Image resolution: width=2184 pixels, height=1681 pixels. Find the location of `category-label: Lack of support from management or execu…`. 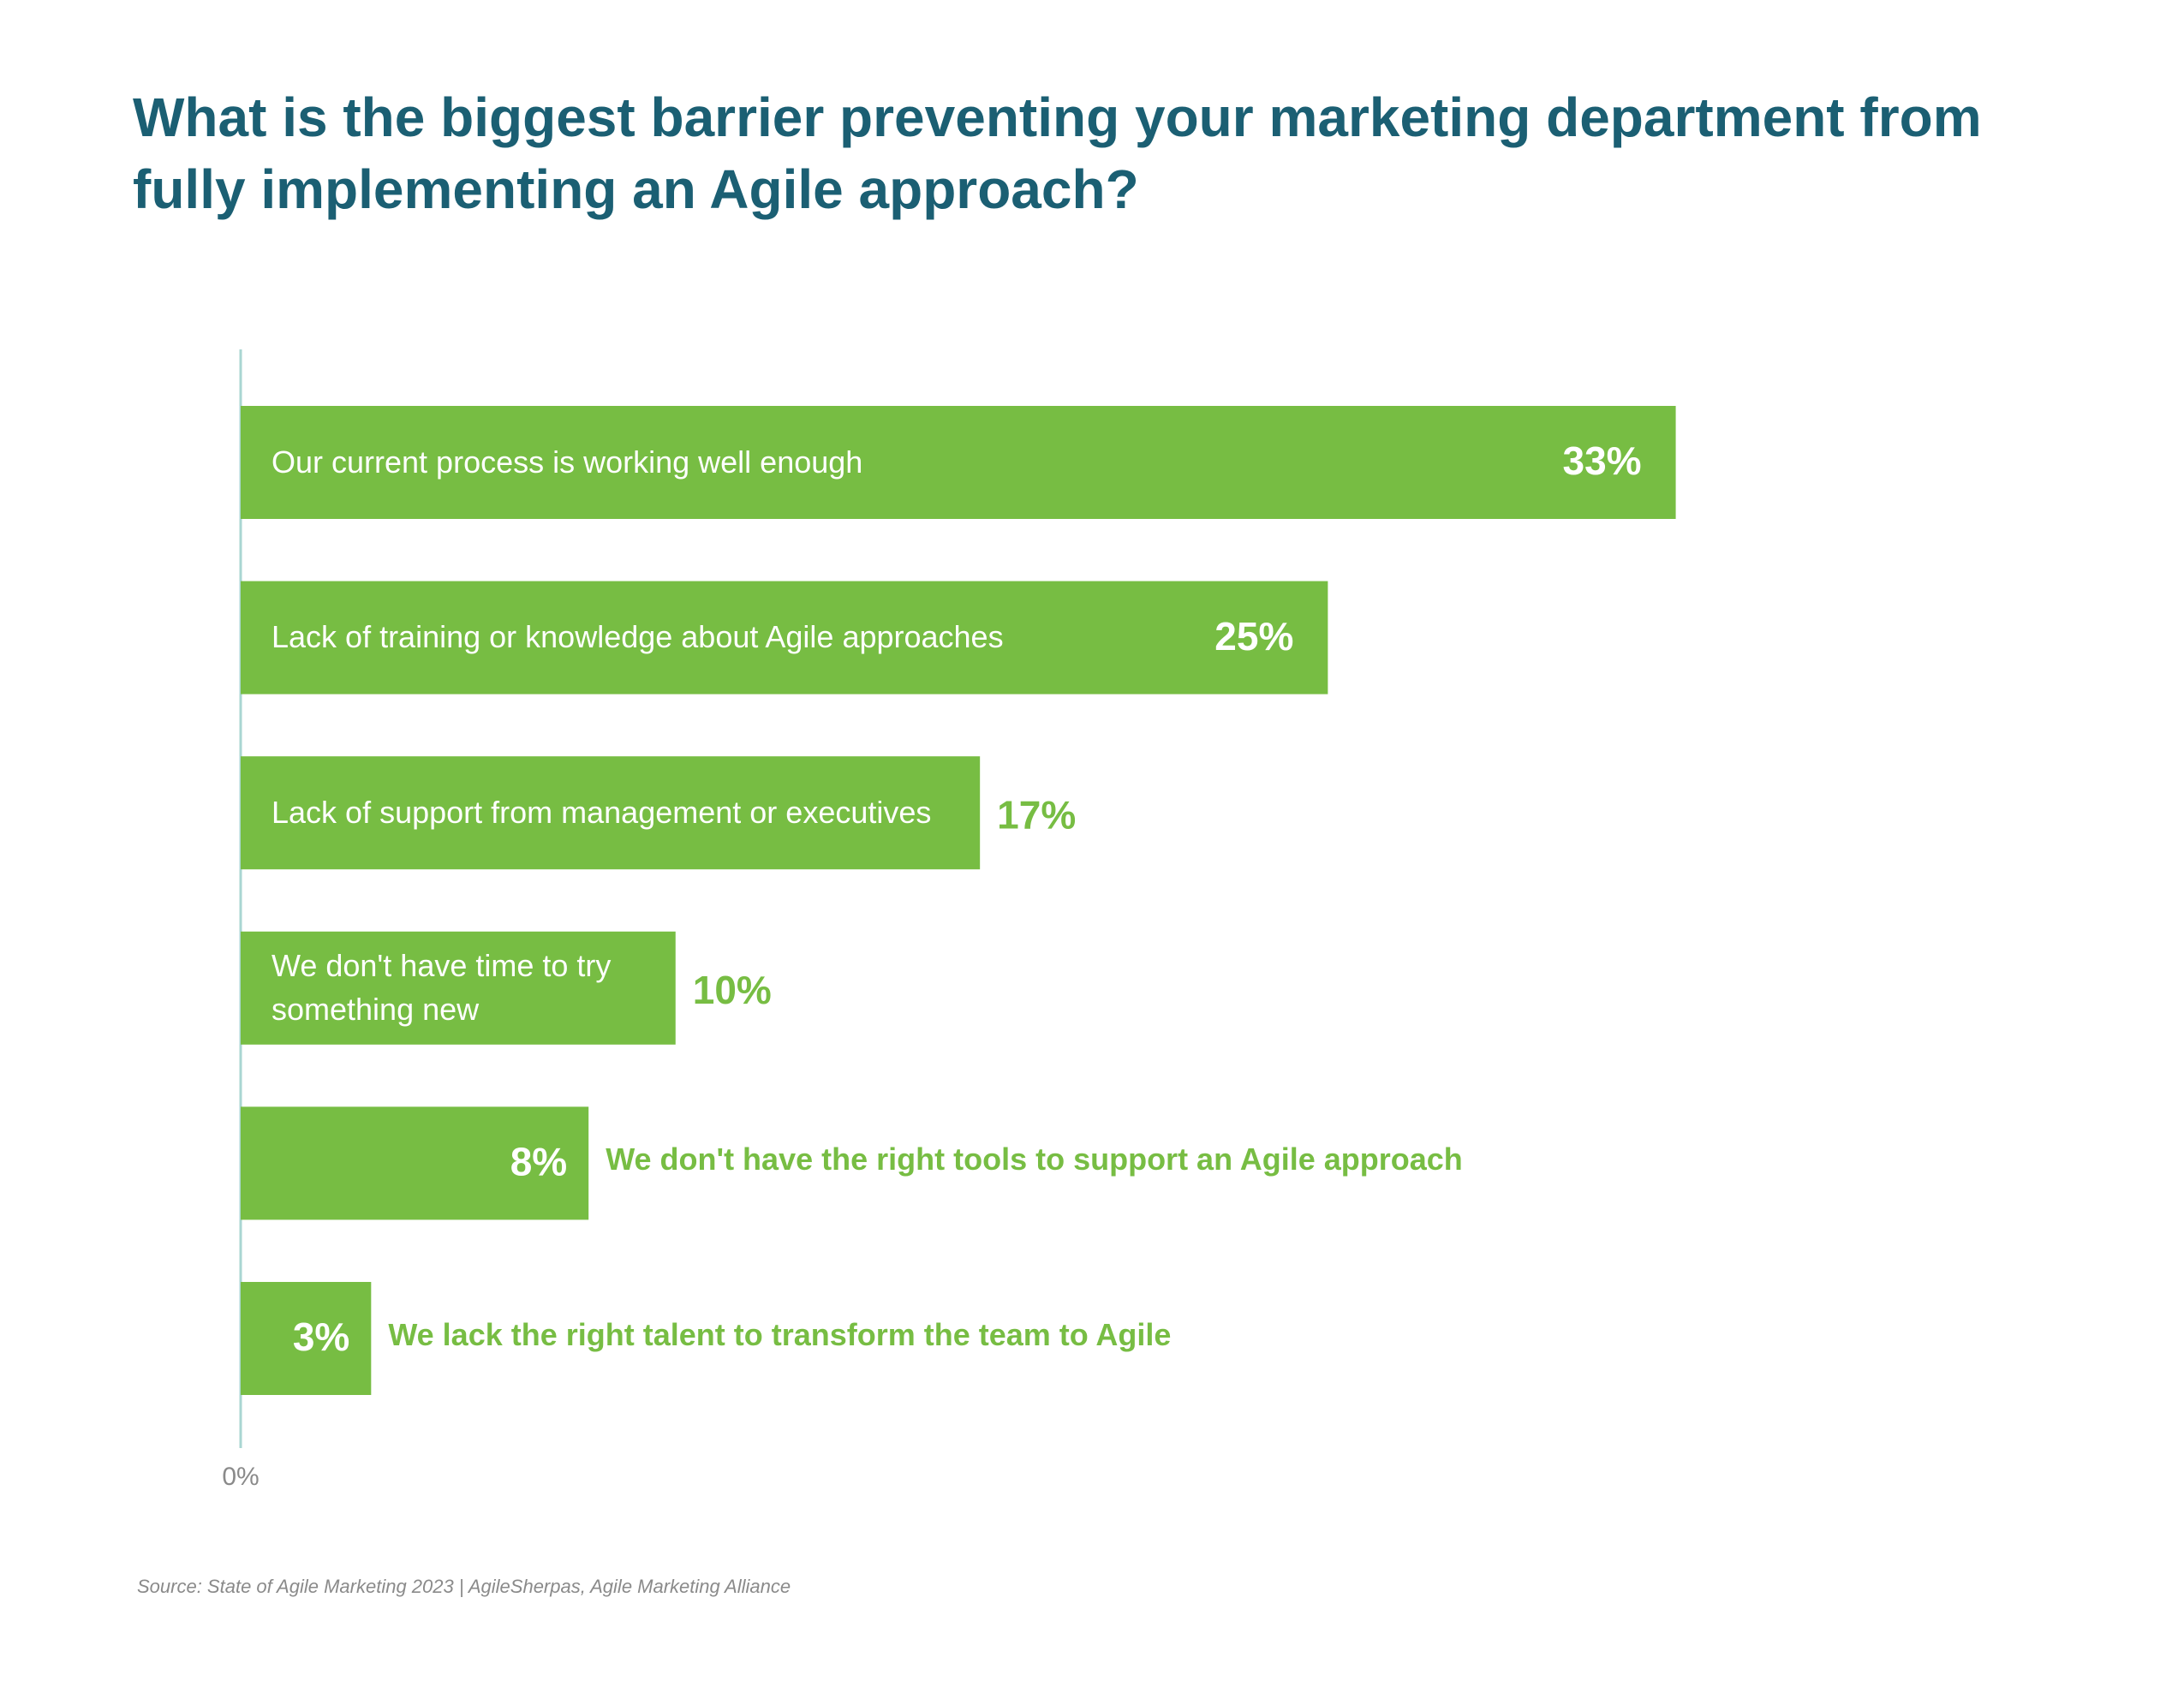

category-label: Lack of support from management or execu… is located at coordinates (602, 812).